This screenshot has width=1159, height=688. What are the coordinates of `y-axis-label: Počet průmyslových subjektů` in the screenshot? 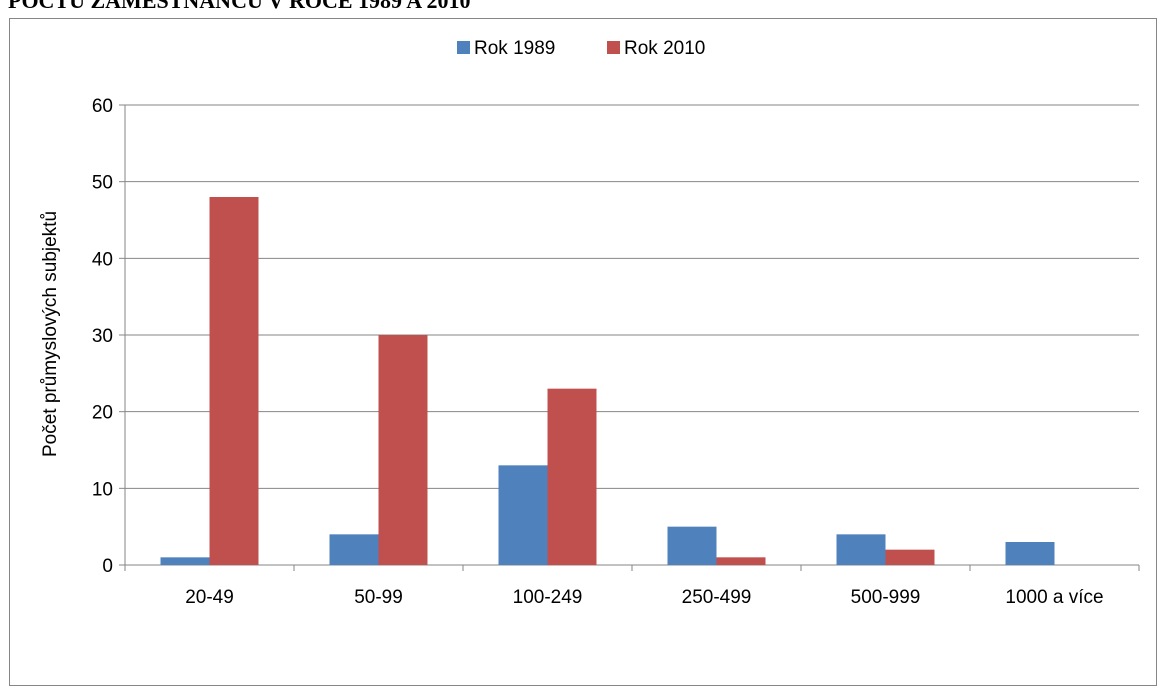 It's located at (50, 334).